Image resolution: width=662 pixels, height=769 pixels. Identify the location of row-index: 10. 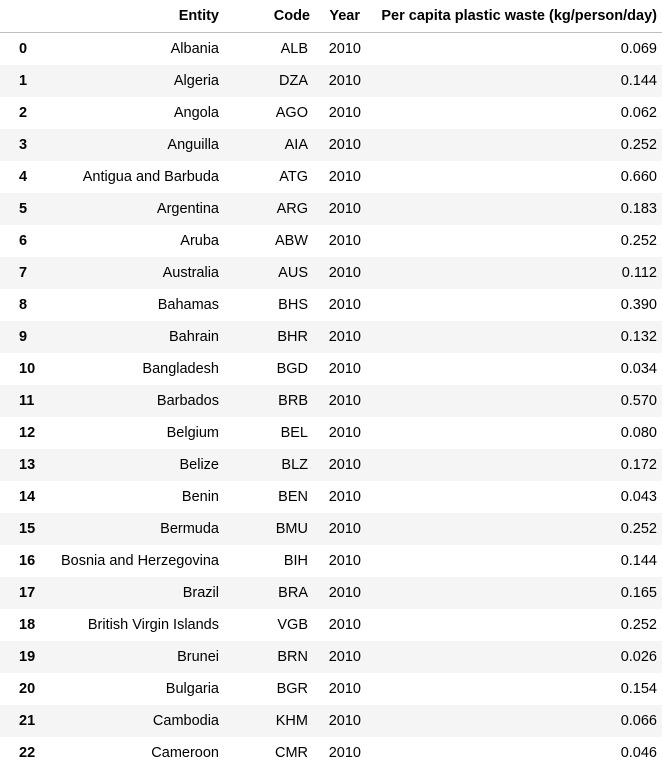
(24, 369).